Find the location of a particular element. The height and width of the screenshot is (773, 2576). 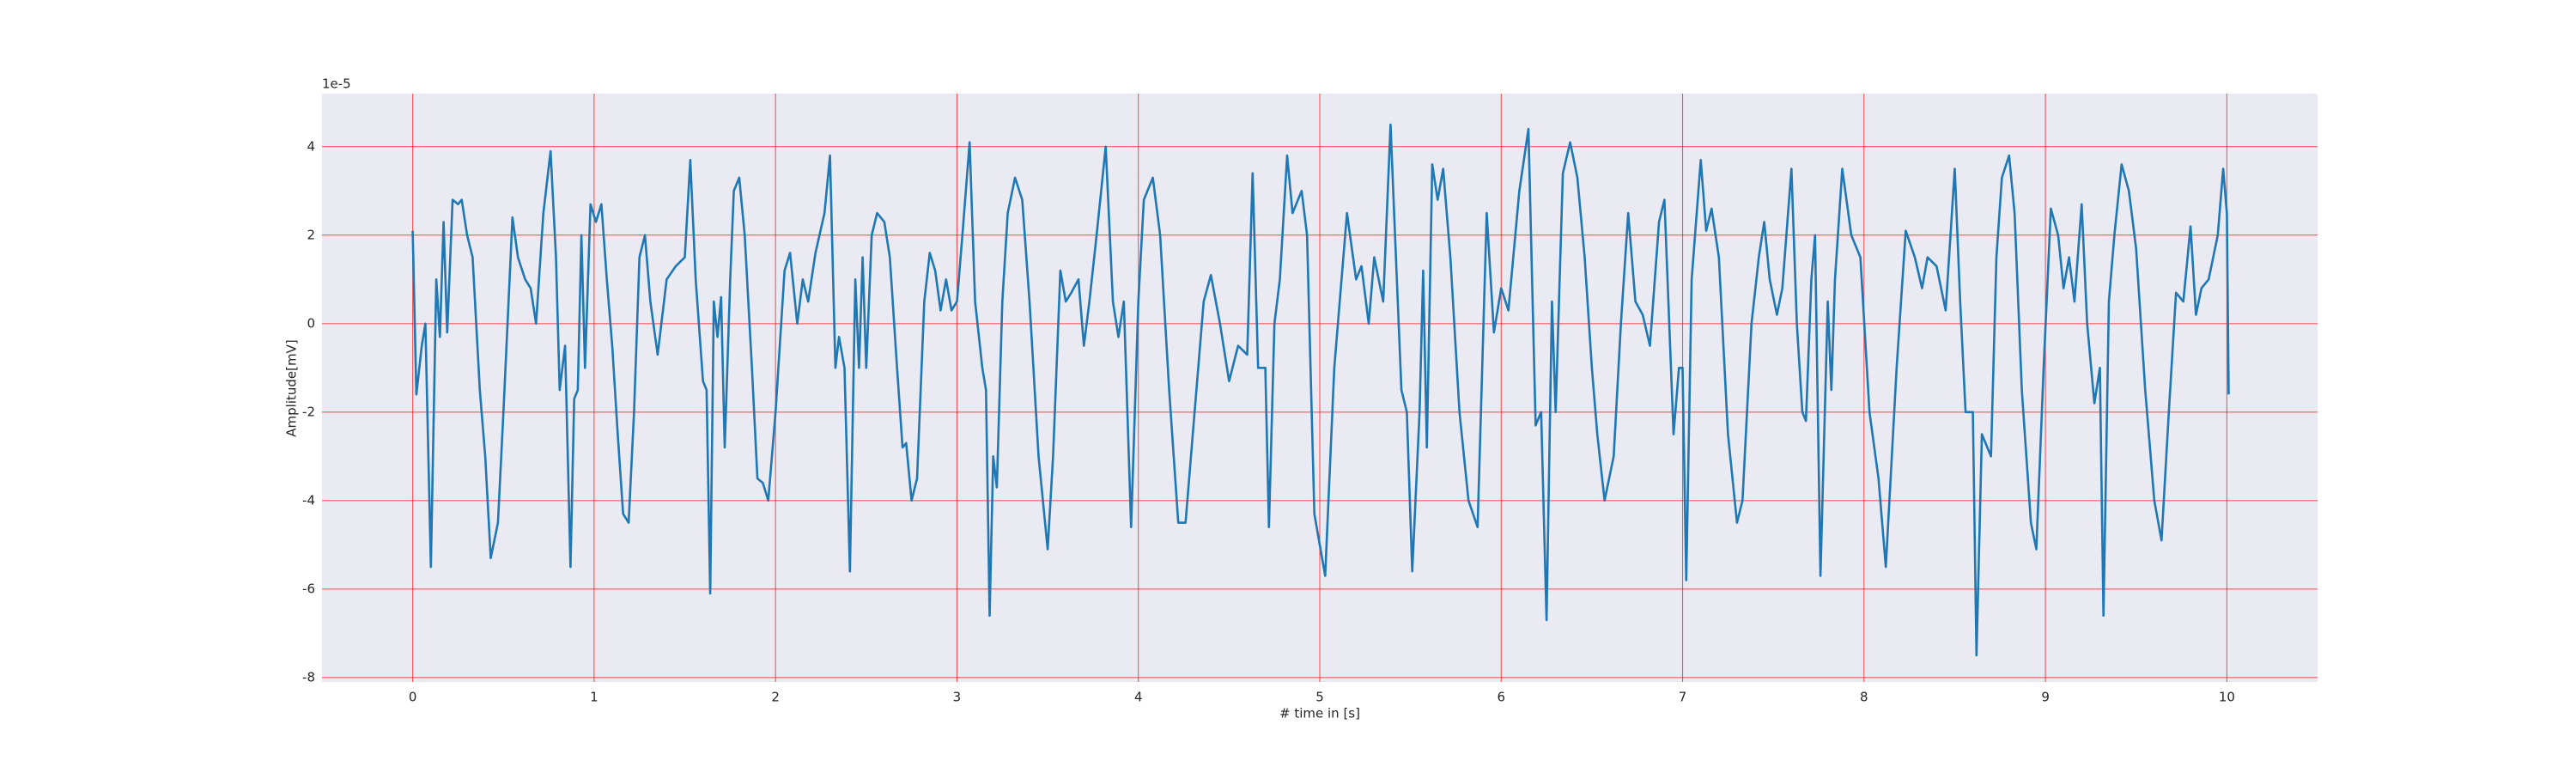

y-tick-label: 4 is located at coordinates (311, 146).